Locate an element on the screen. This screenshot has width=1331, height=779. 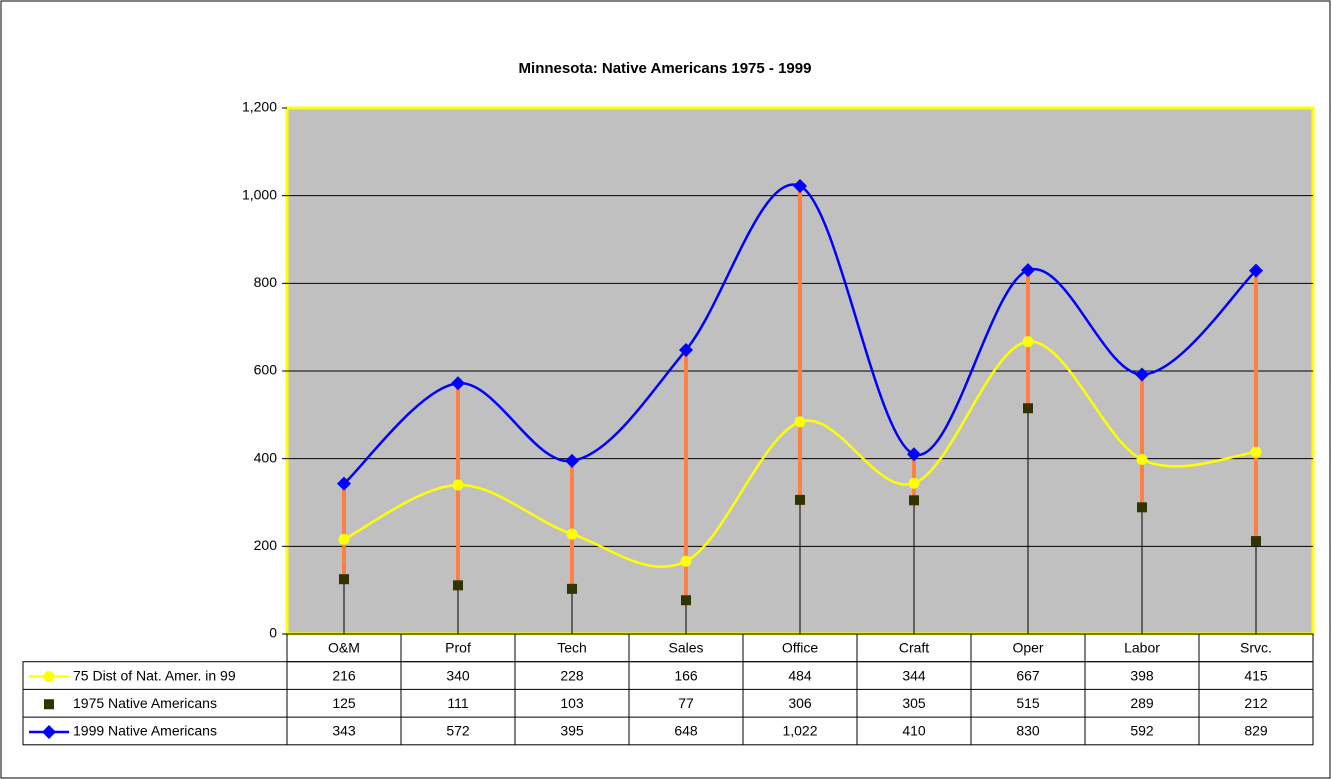
x-tick-label: Office is located at coordinates (800, 648).